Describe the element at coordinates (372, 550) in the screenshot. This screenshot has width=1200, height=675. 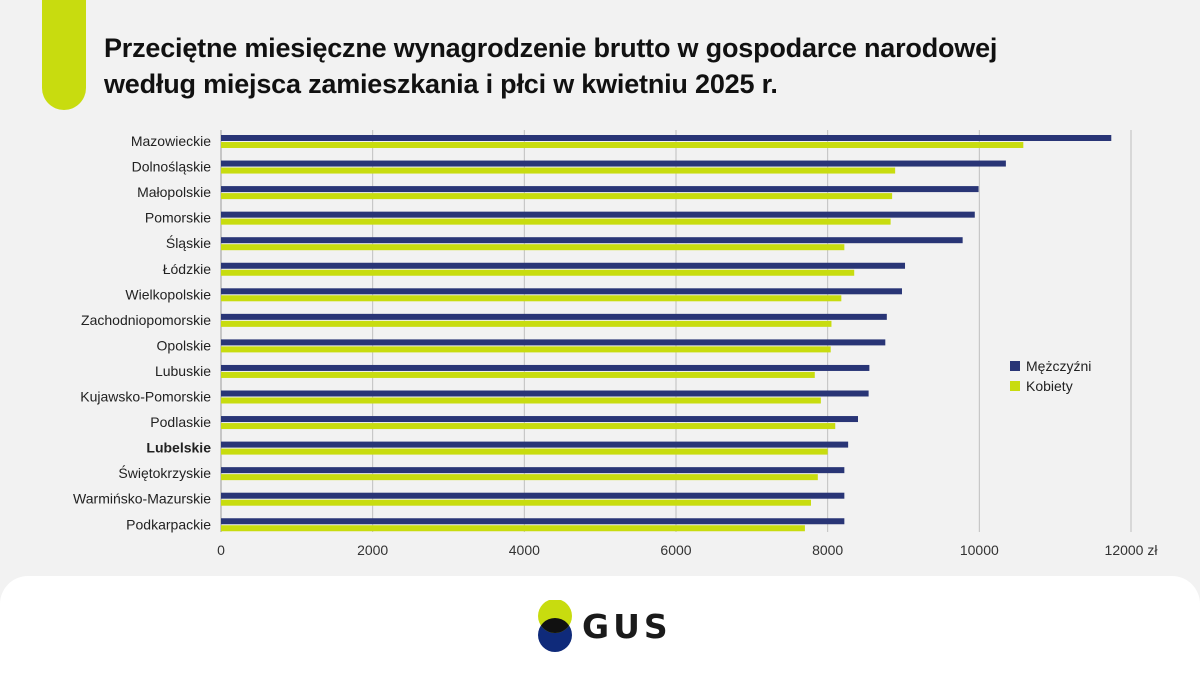
I see `x-tick-label: 2000` at that location.